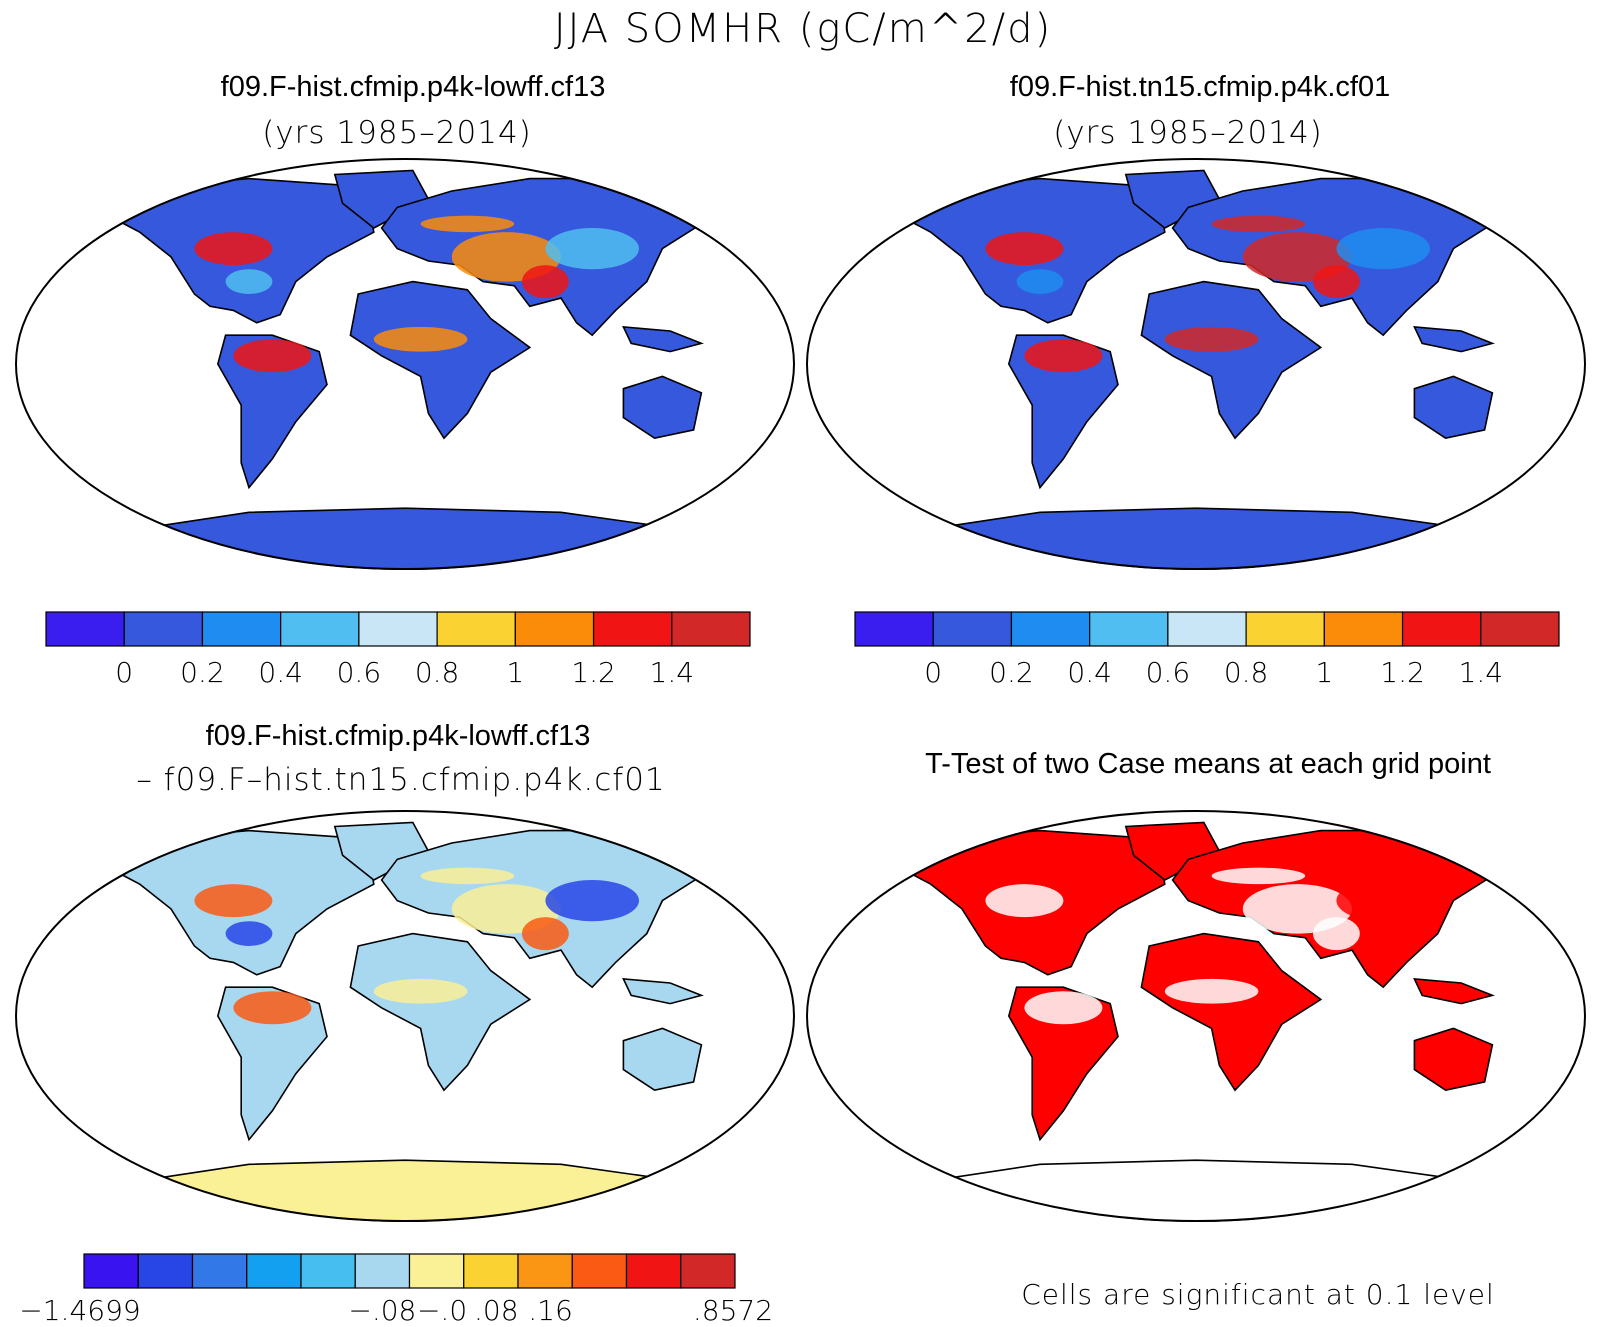 This screenshot has width=1606, height=1327. What do you see at coordinates (1089, 672) in the screenshot?
I see `colorbar-tick-label: 0.4` at bounding box center [1089, 672].